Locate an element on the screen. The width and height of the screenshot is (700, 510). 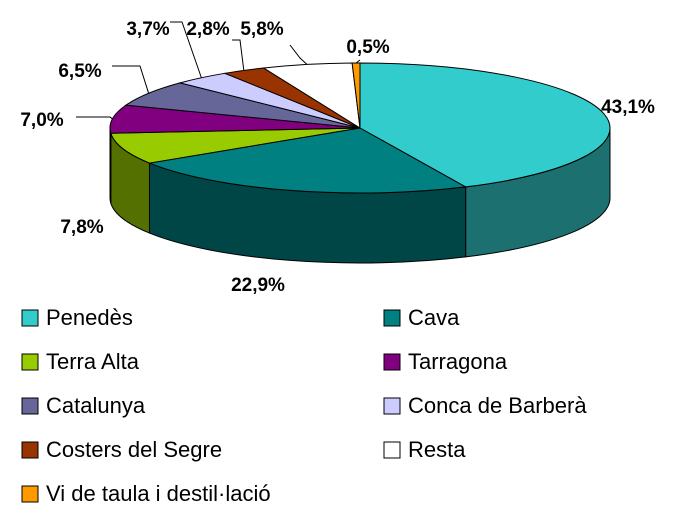
value-label: 0,5% is located at coordinates (367, 47).